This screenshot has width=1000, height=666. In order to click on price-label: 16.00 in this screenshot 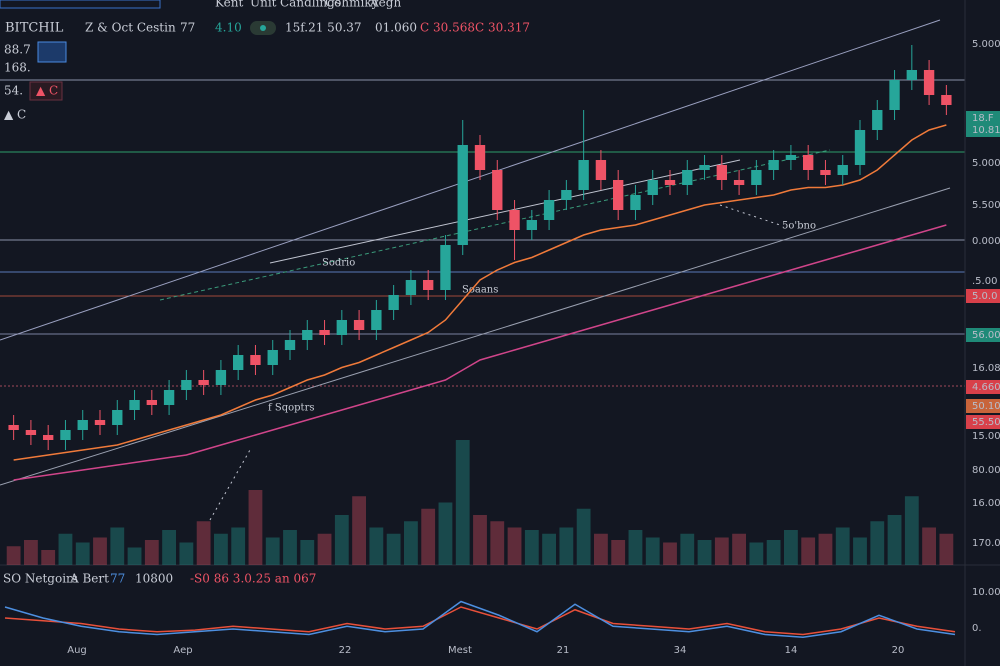, I will do `click(986, 503)`.